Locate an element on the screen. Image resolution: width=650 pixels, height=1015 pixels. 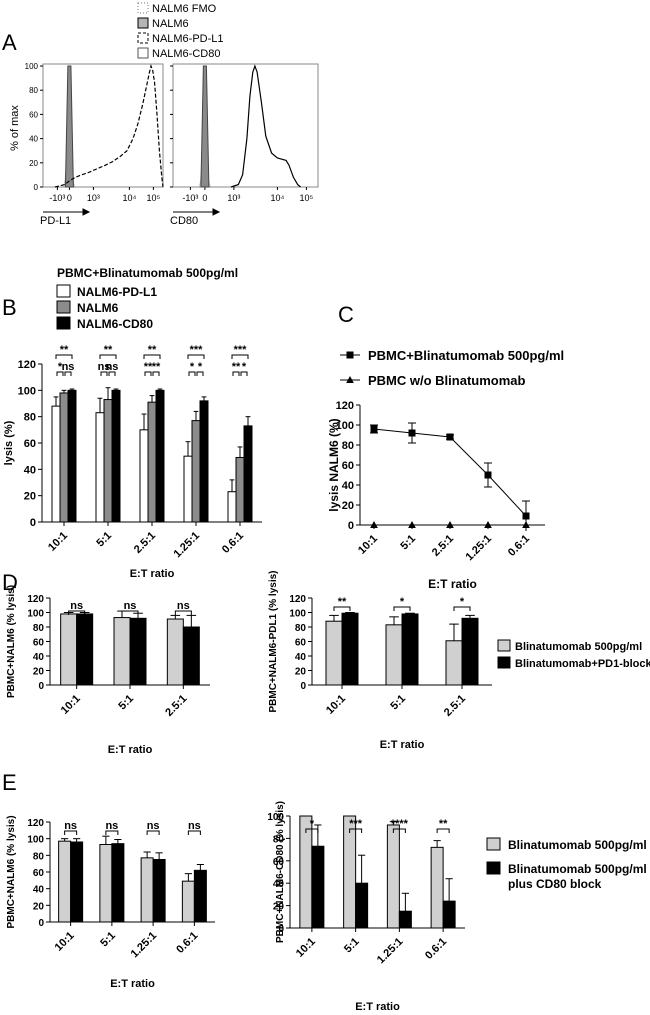
data-point-square is located at coordinates (412, 433).